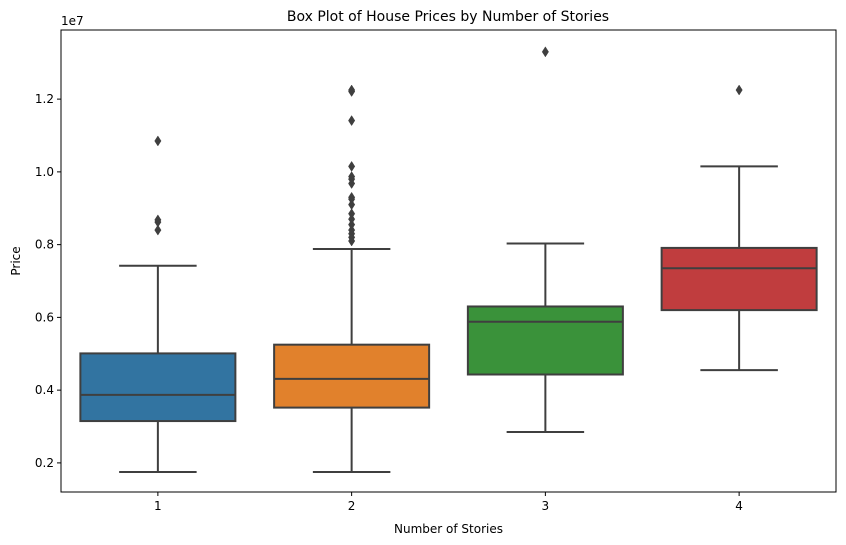 The width and height of the screenshot is (846, 545). What do you see at coordinates (16, 260) in the screenshot?
I see `y-axis-label: Price` at bounding box center [16, 260].